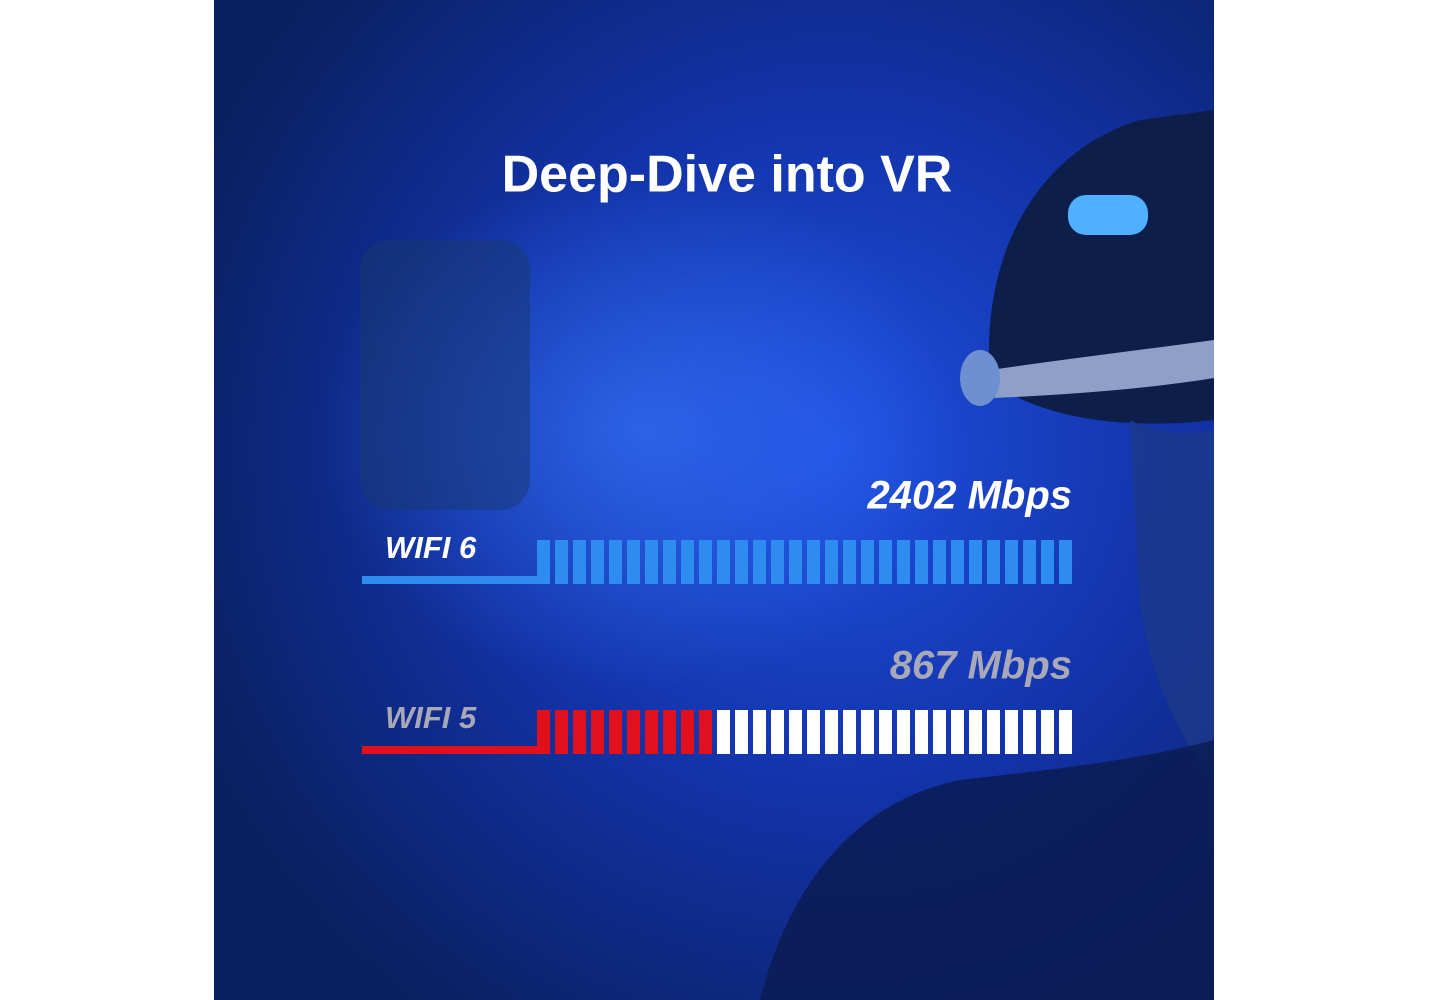  I want to click on headset-light, so click(1108, 215).